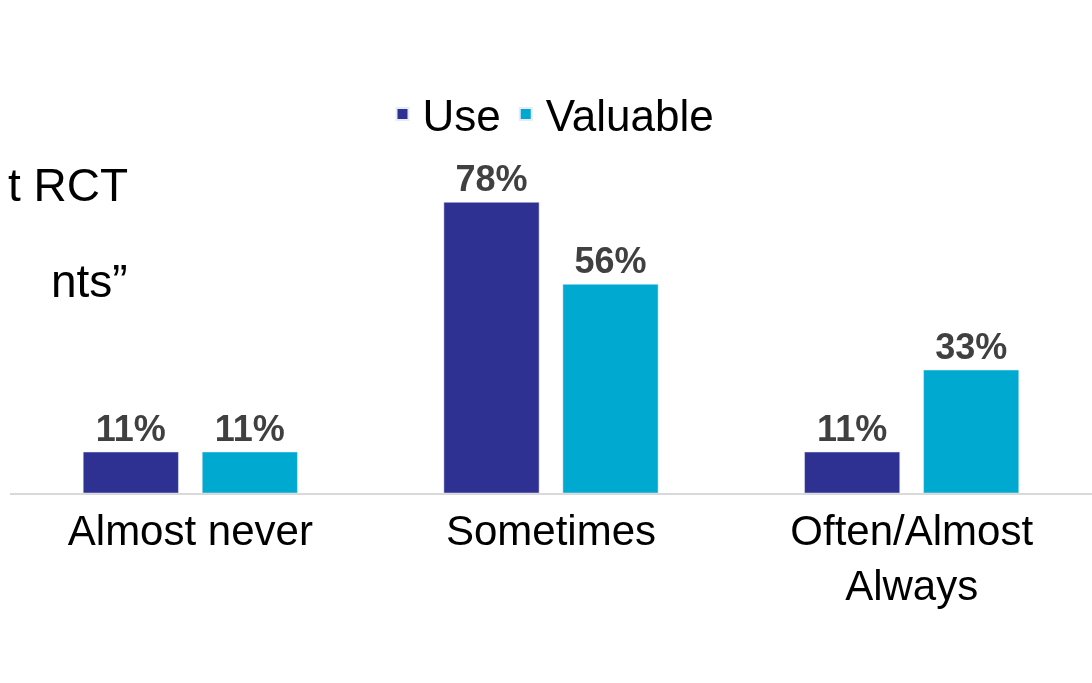 The width and height of the screenshot is (1092, 683). I want to click on data-label: 33%, so click(971, 347).